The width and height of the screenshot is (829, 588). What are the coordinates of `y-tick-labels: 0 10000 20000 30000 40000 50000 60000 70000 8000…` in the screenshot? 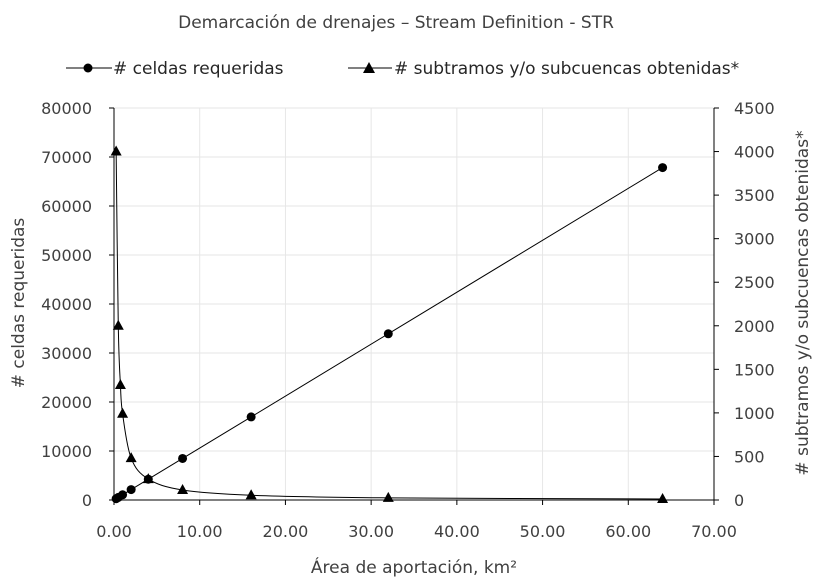 It's located at (66, 304).